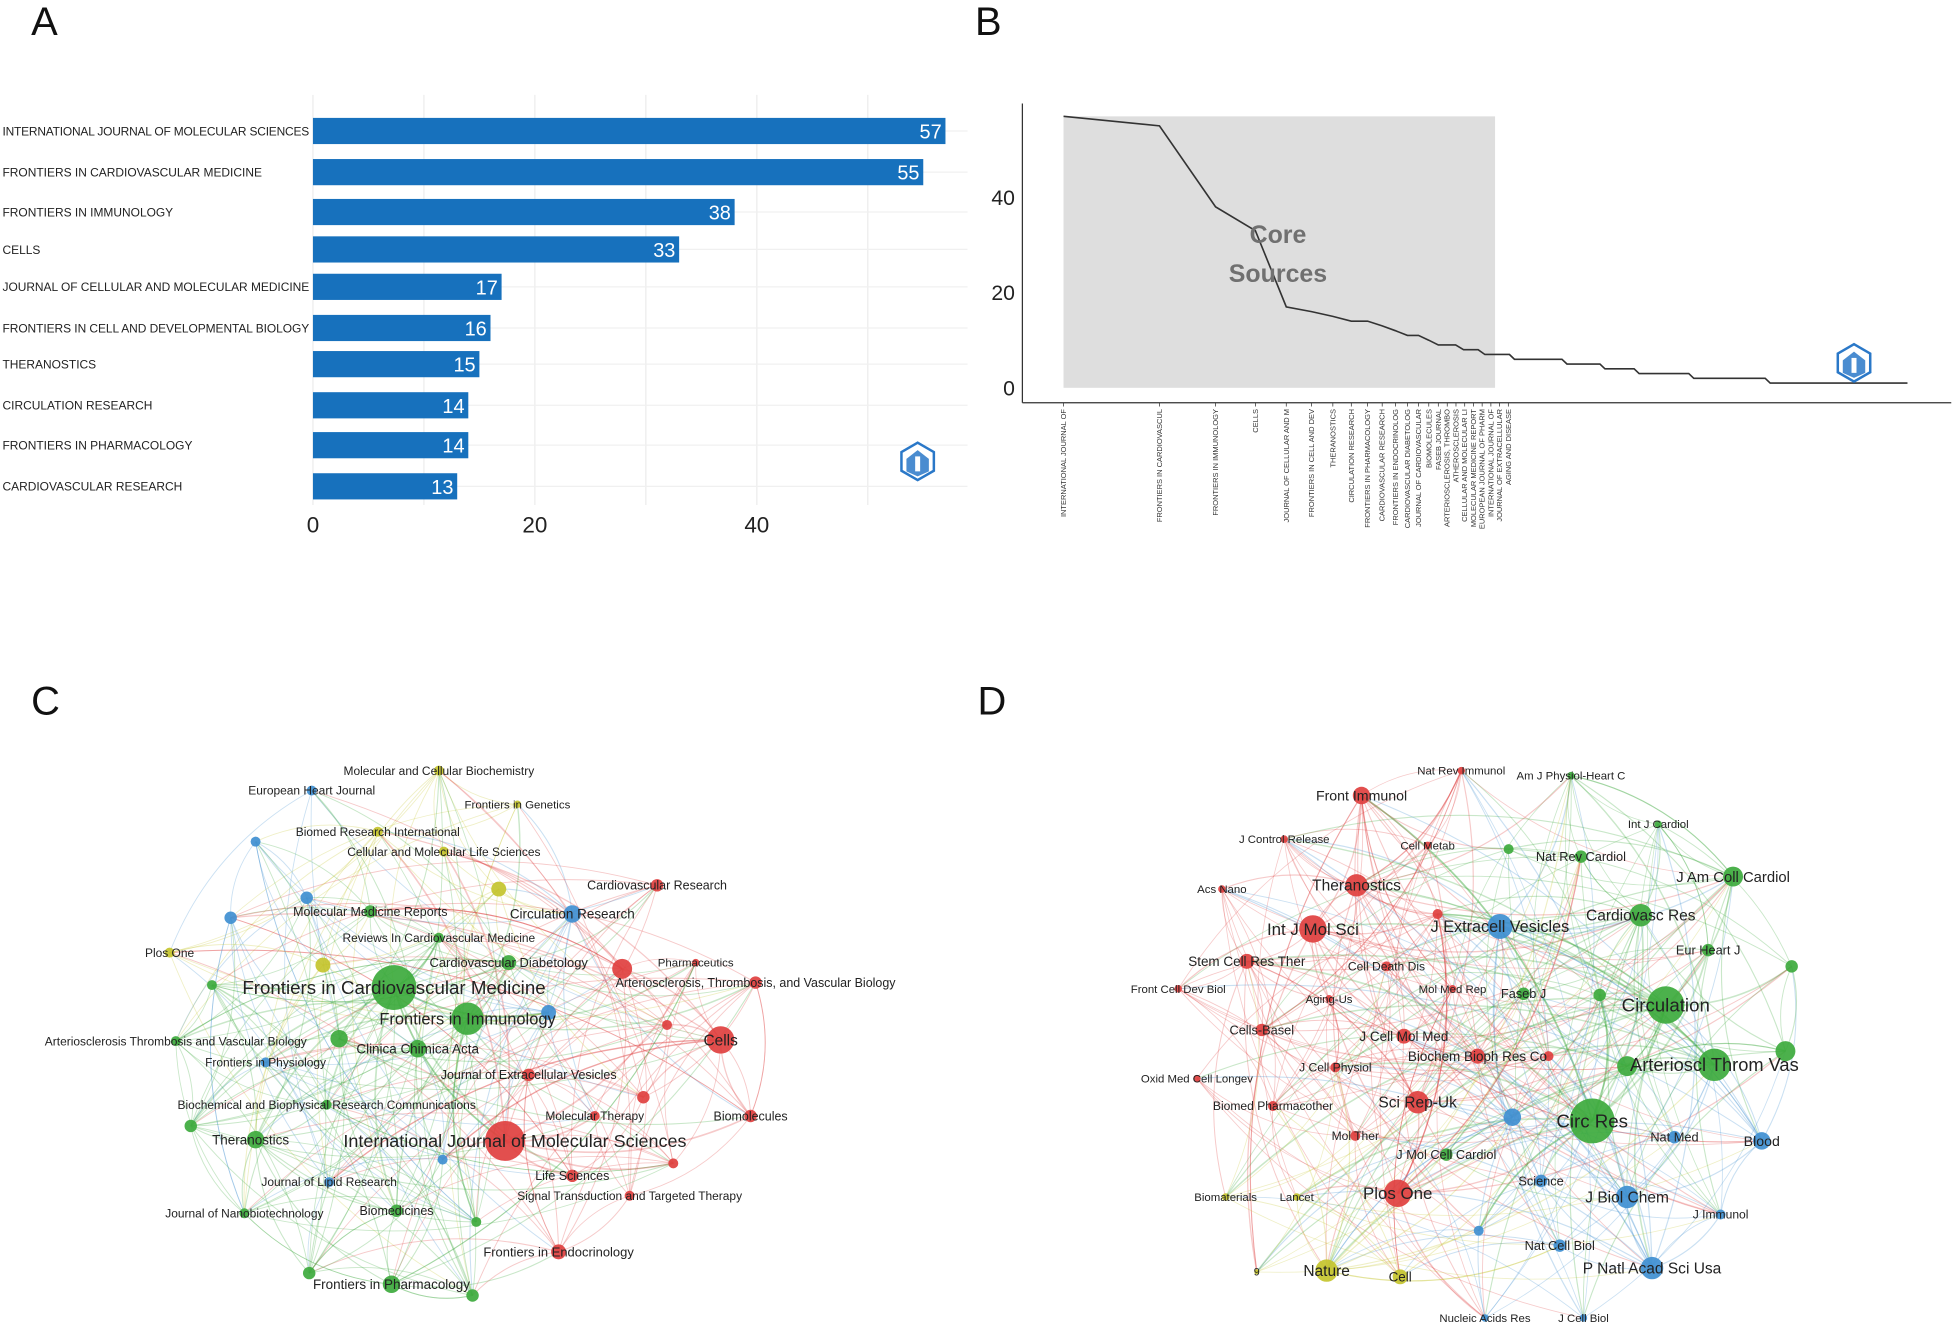 Image resolution: width=1955 pixels, height=1328 pixels. Describe the element at coordinates (439, 938) in the screenshot. I see `node-label: Reviews In Cardiovascular Medicine` at that location.